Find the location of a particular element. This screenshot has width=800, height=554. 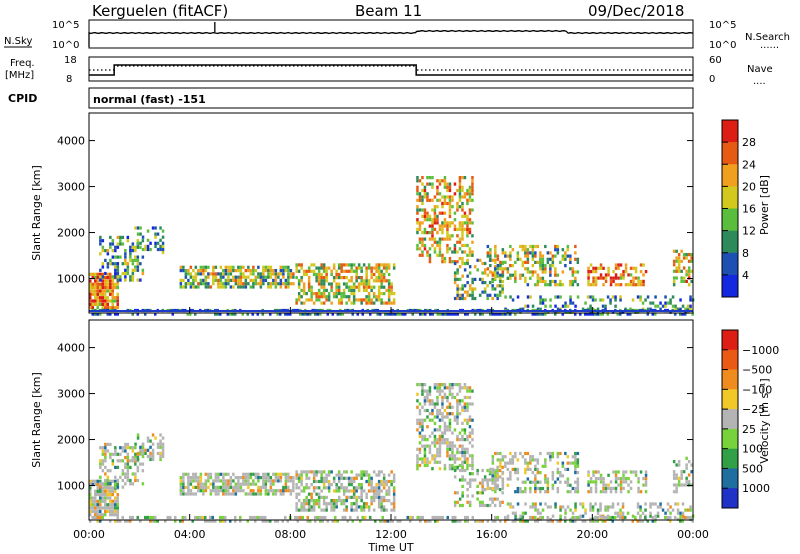

freq-tick-top: 18 is located at coordinates (70, 60).